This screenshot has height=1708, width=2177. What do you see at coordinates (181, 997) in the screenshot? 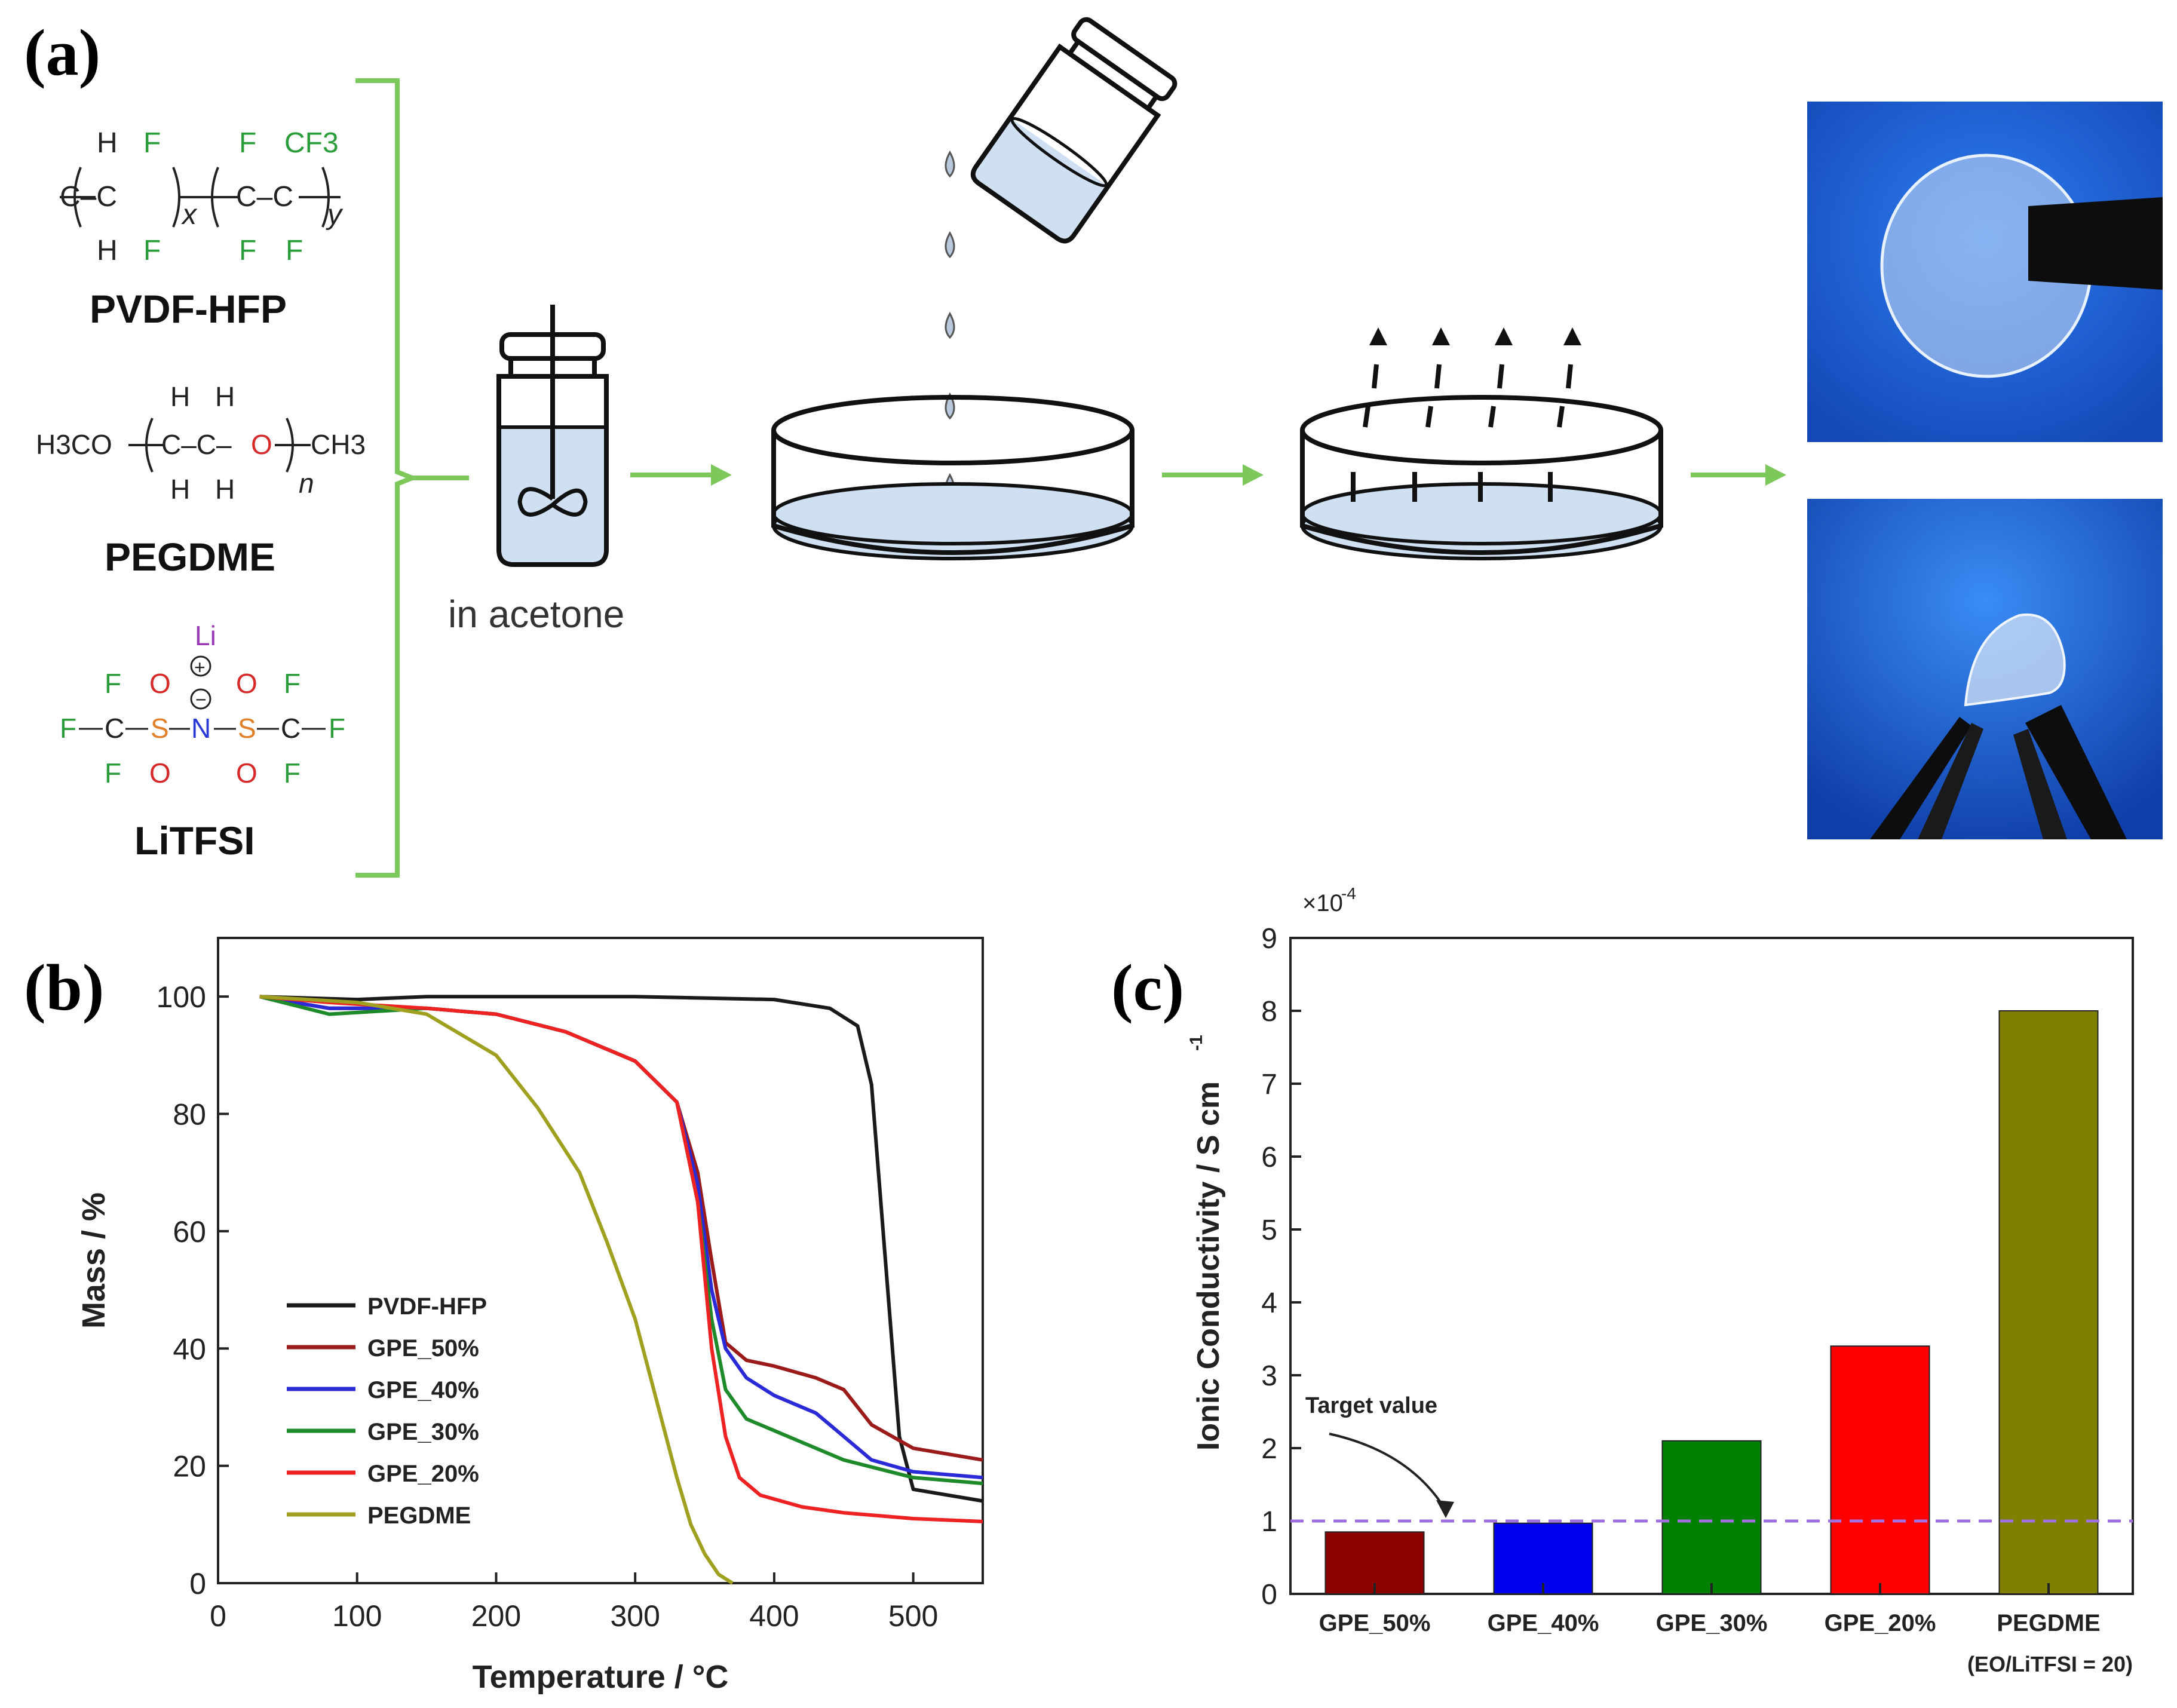
I see `y-tick-label: 100` at bounding box center [181, 997].